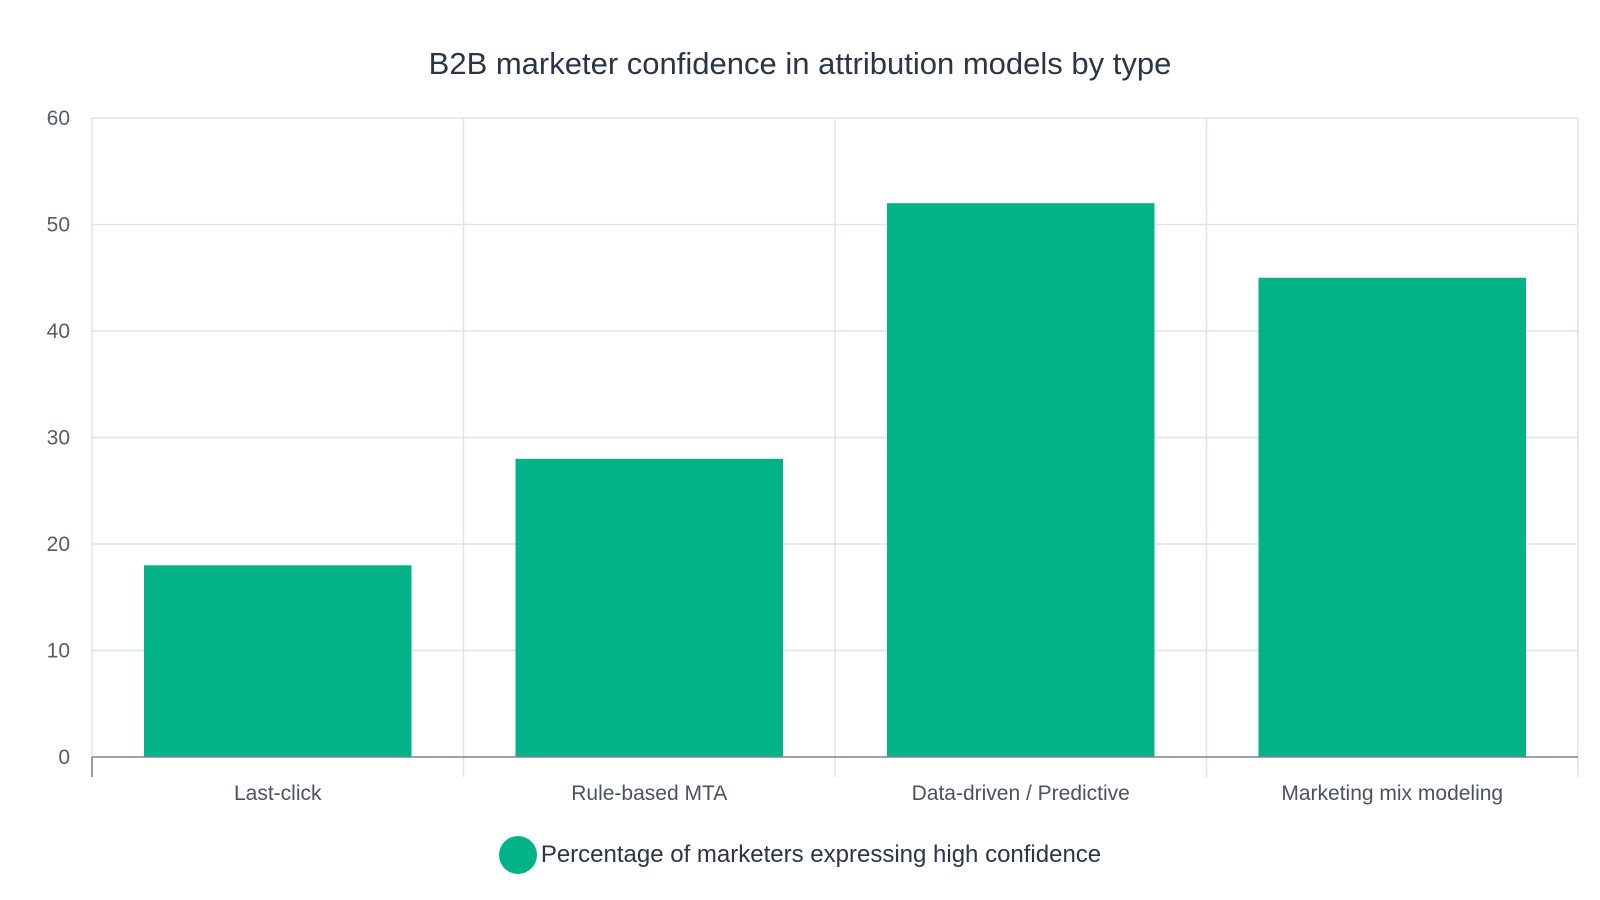  I want to click on bar-last-click, so click(278, 661).